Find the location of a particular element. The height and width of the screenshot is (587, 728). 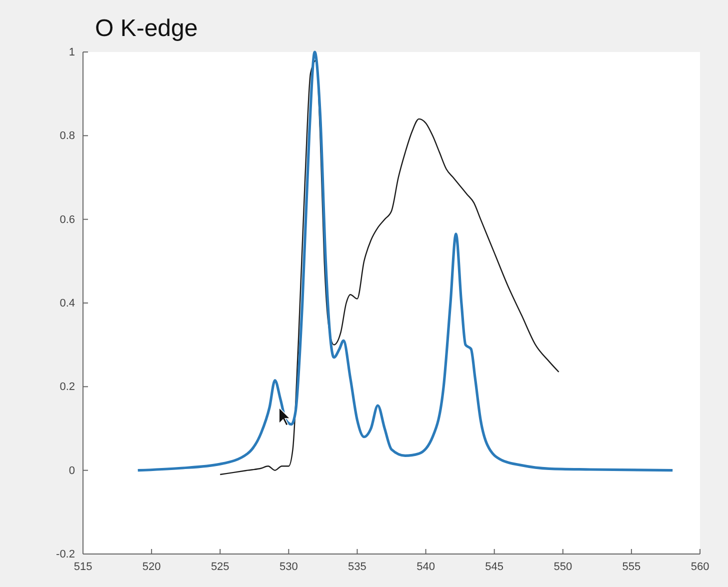

x-tick-label: 515 is located at coordinates (83, 566).